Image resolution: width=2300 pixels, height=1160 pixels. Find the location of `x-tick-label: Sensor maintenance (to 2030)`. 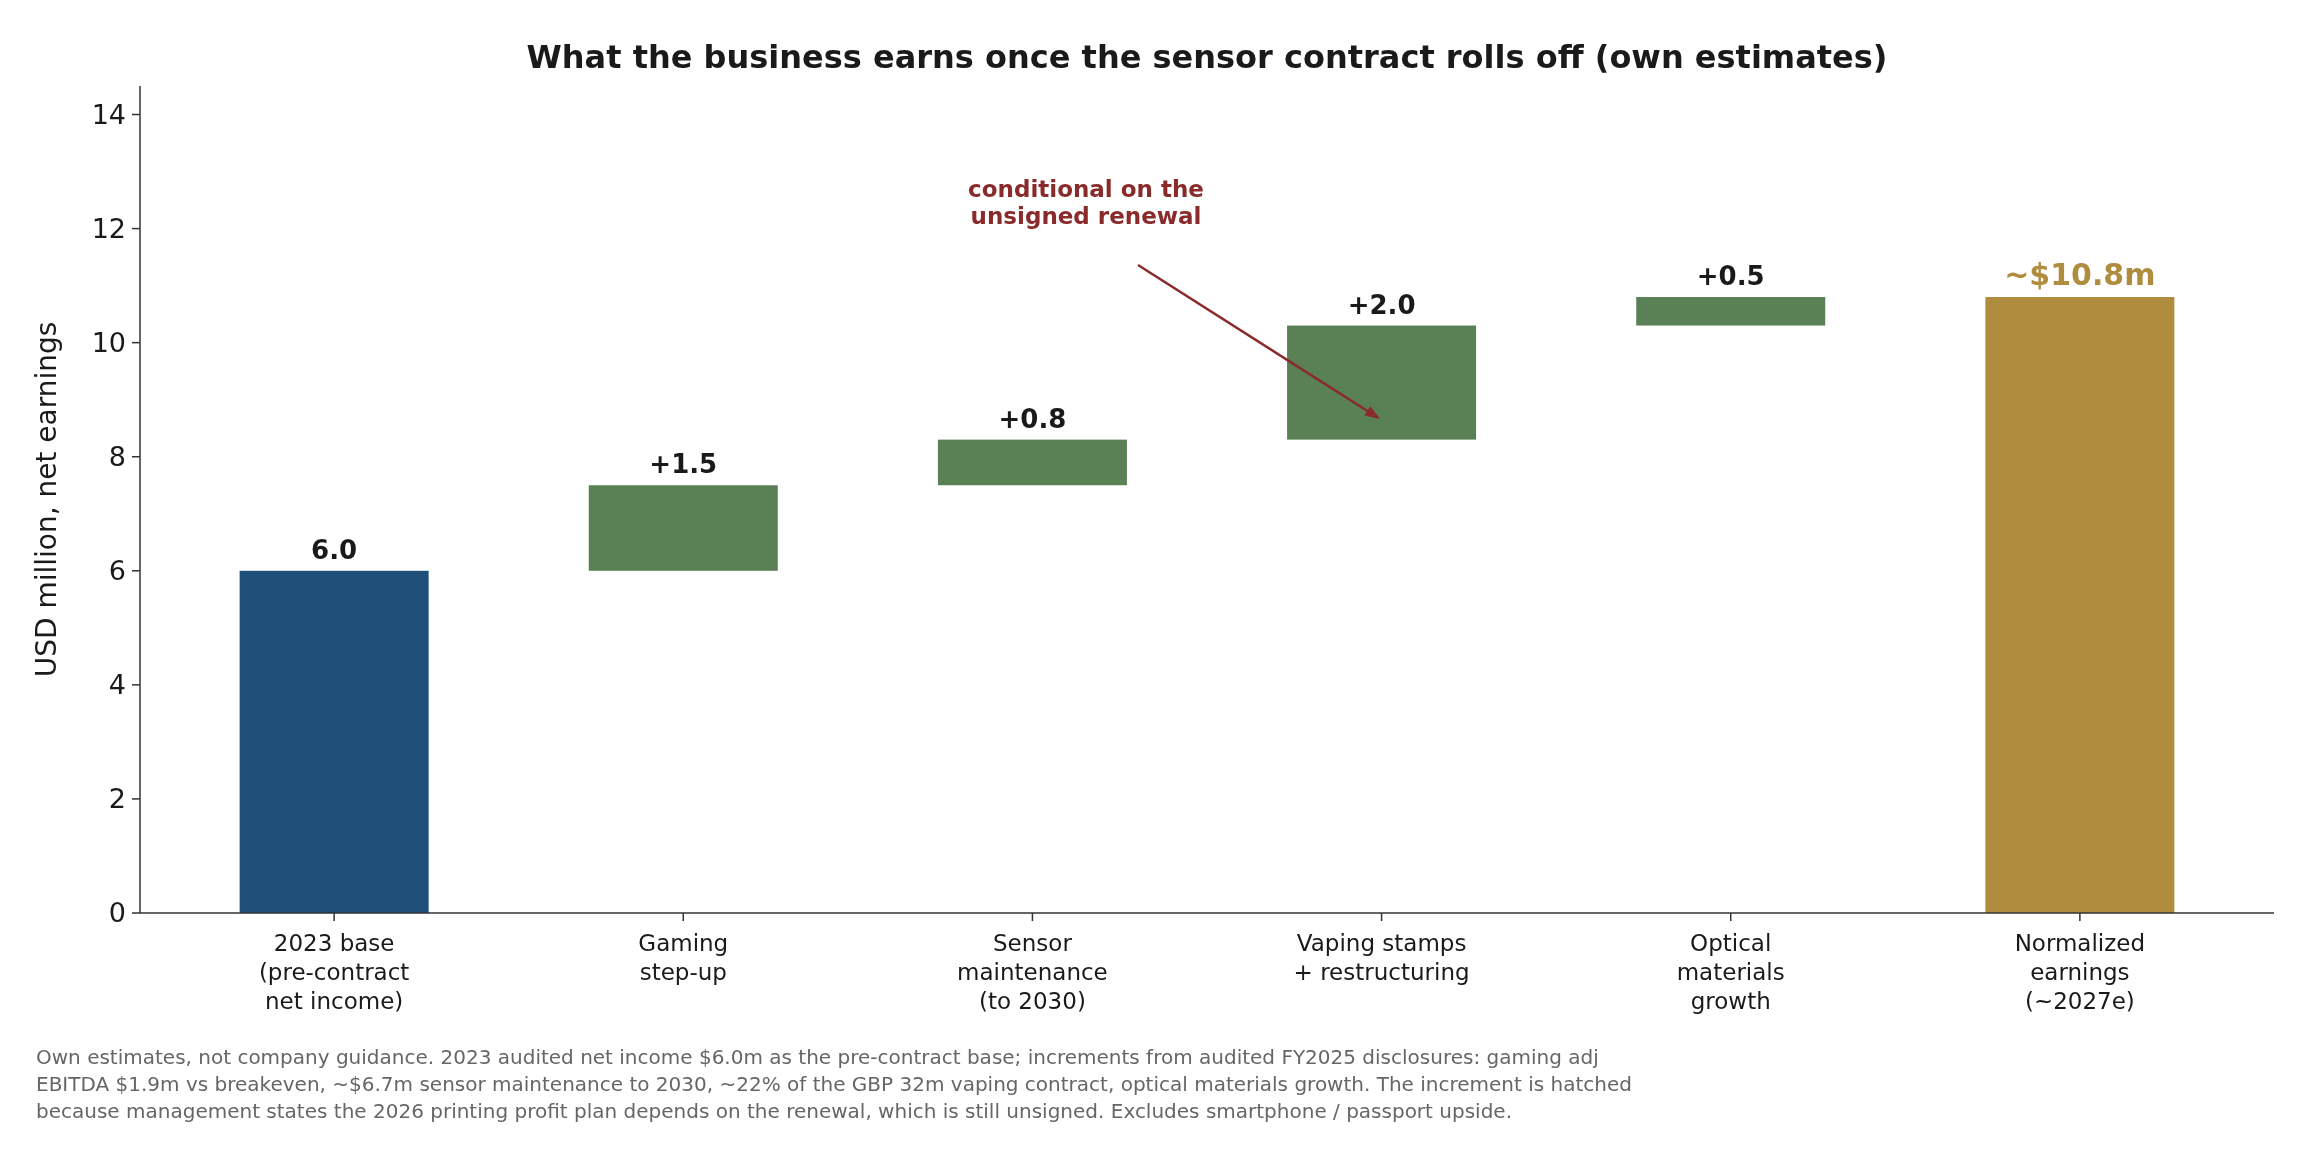

x-tick-label: Sensor maintenance (to 2030) is located at coordinates (1032, 972).